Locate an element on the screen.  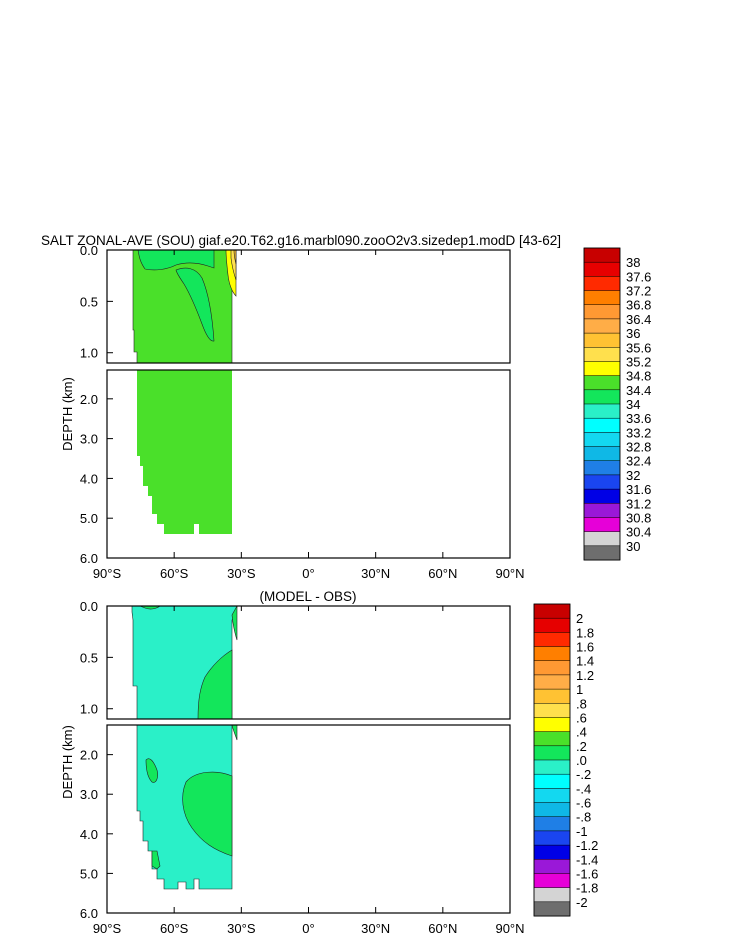
y-ticks: 0.0 0.5 1.0 2.0 3.0 4.0 5.0 6.0 is located at coordinates (96, 760).